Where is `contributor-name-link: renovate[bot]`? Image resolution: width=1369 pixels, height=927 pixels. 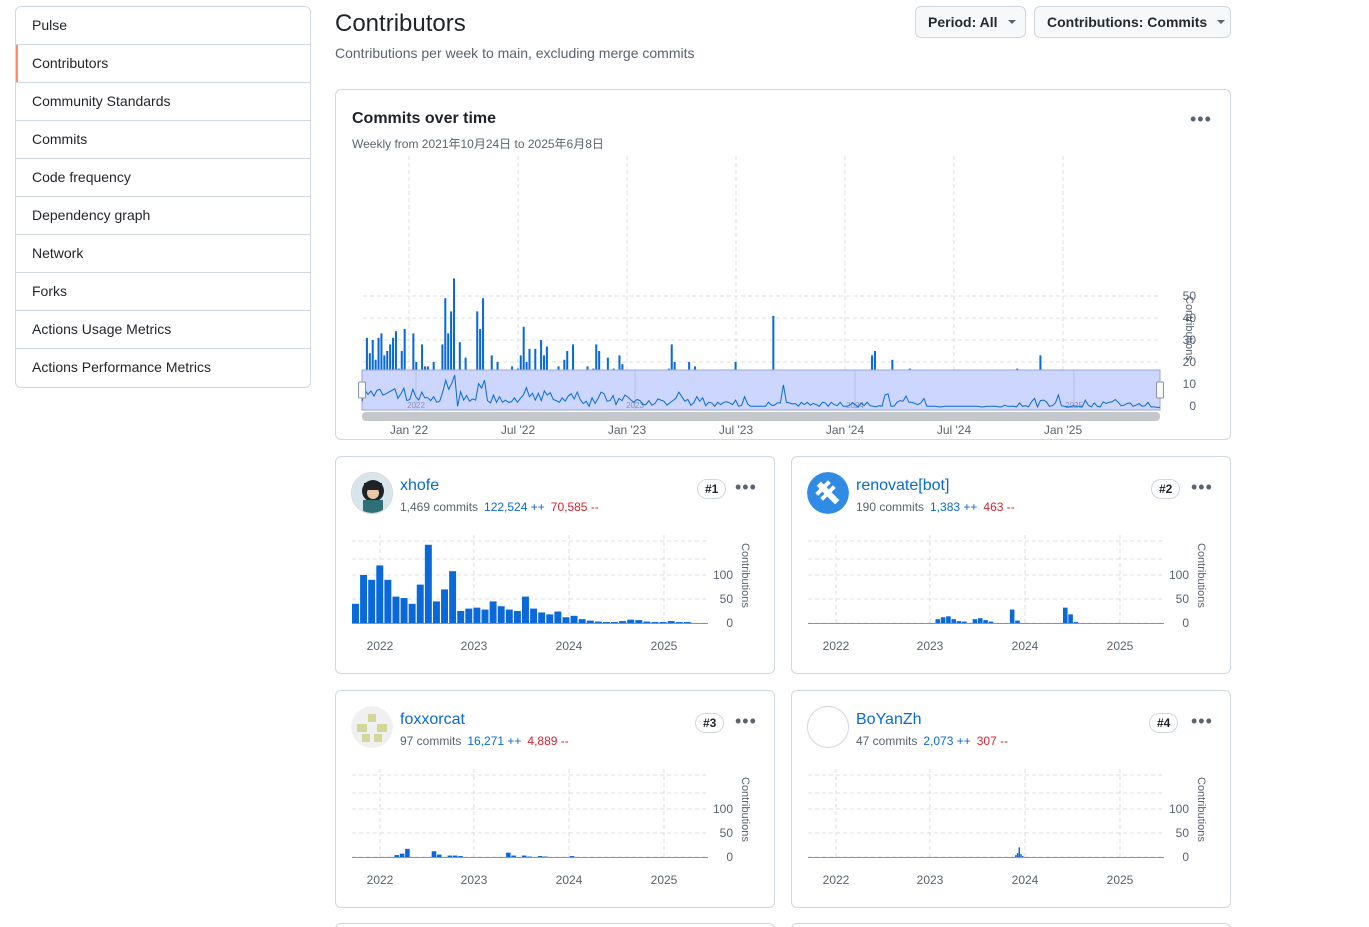 contributor-name-link: renovate[bot] is located at coordinates (903, 485).